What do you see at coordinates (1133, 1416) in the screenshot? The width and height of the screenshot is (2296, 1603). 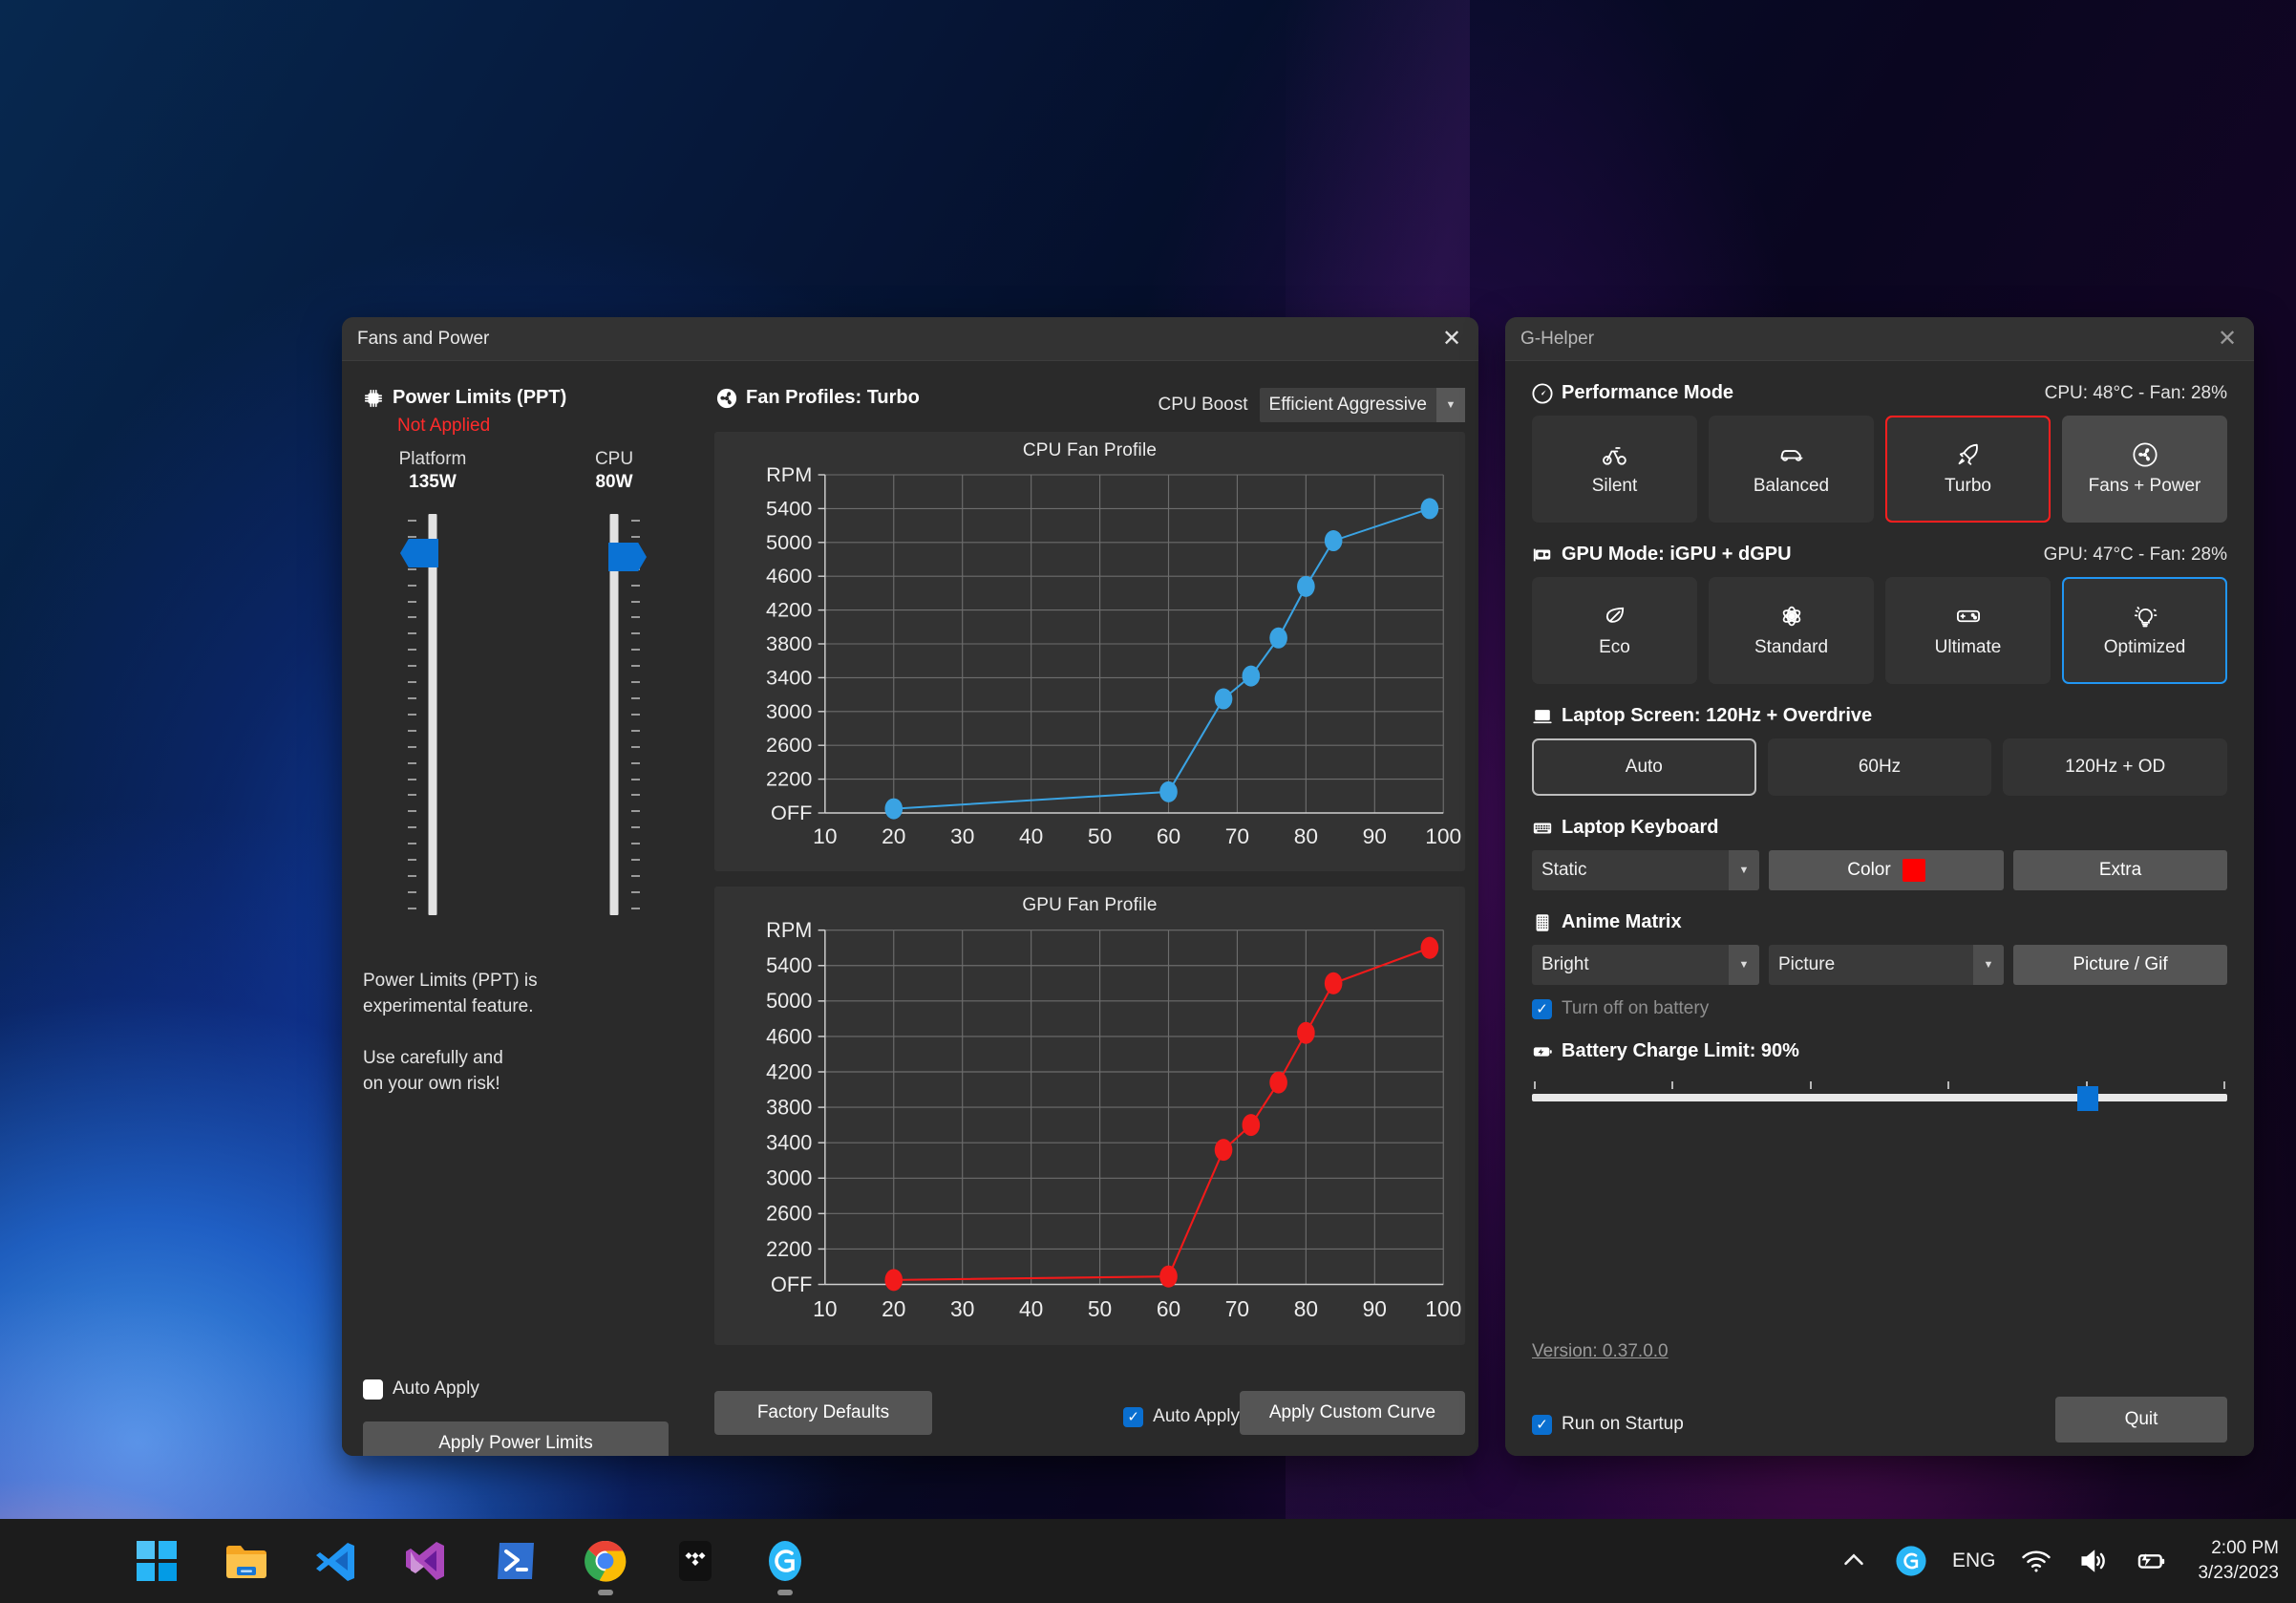 I see `curve-auto-apply-box: ✓` at bounding box center [1133, 1416].